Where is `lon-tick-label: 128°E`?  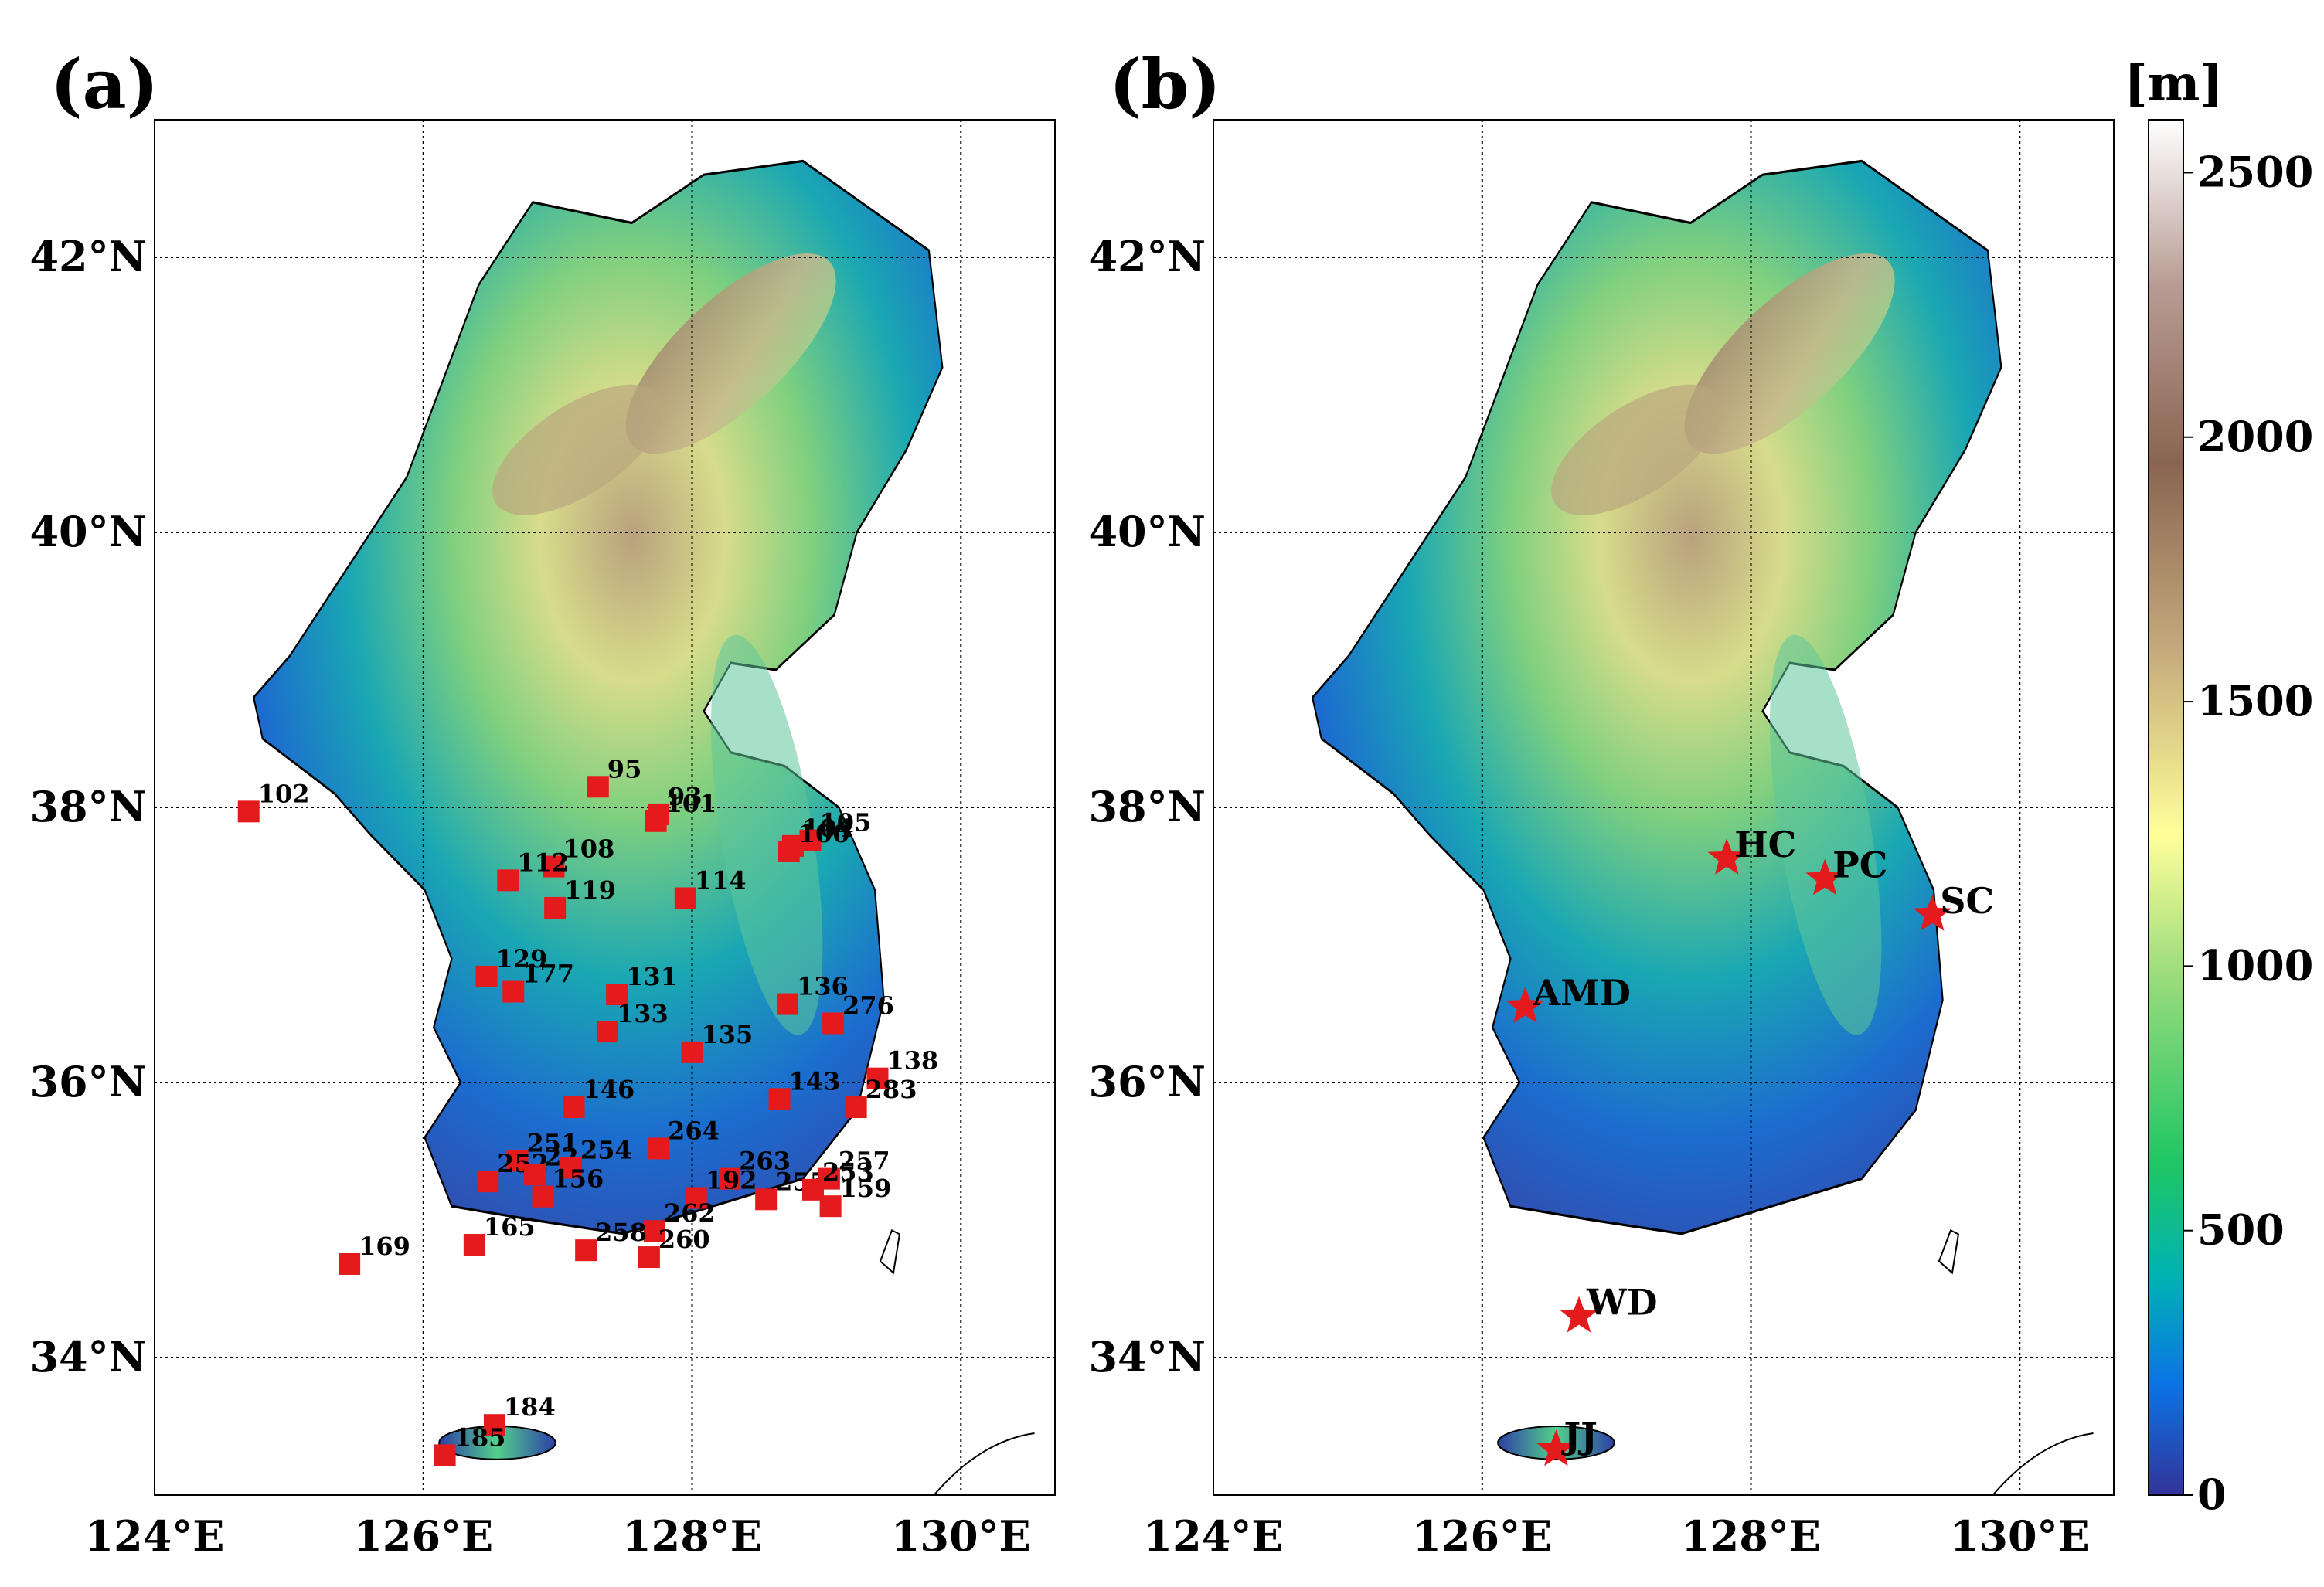
lon-tick-label: 128°E is located at coordinates (1751, 1536).